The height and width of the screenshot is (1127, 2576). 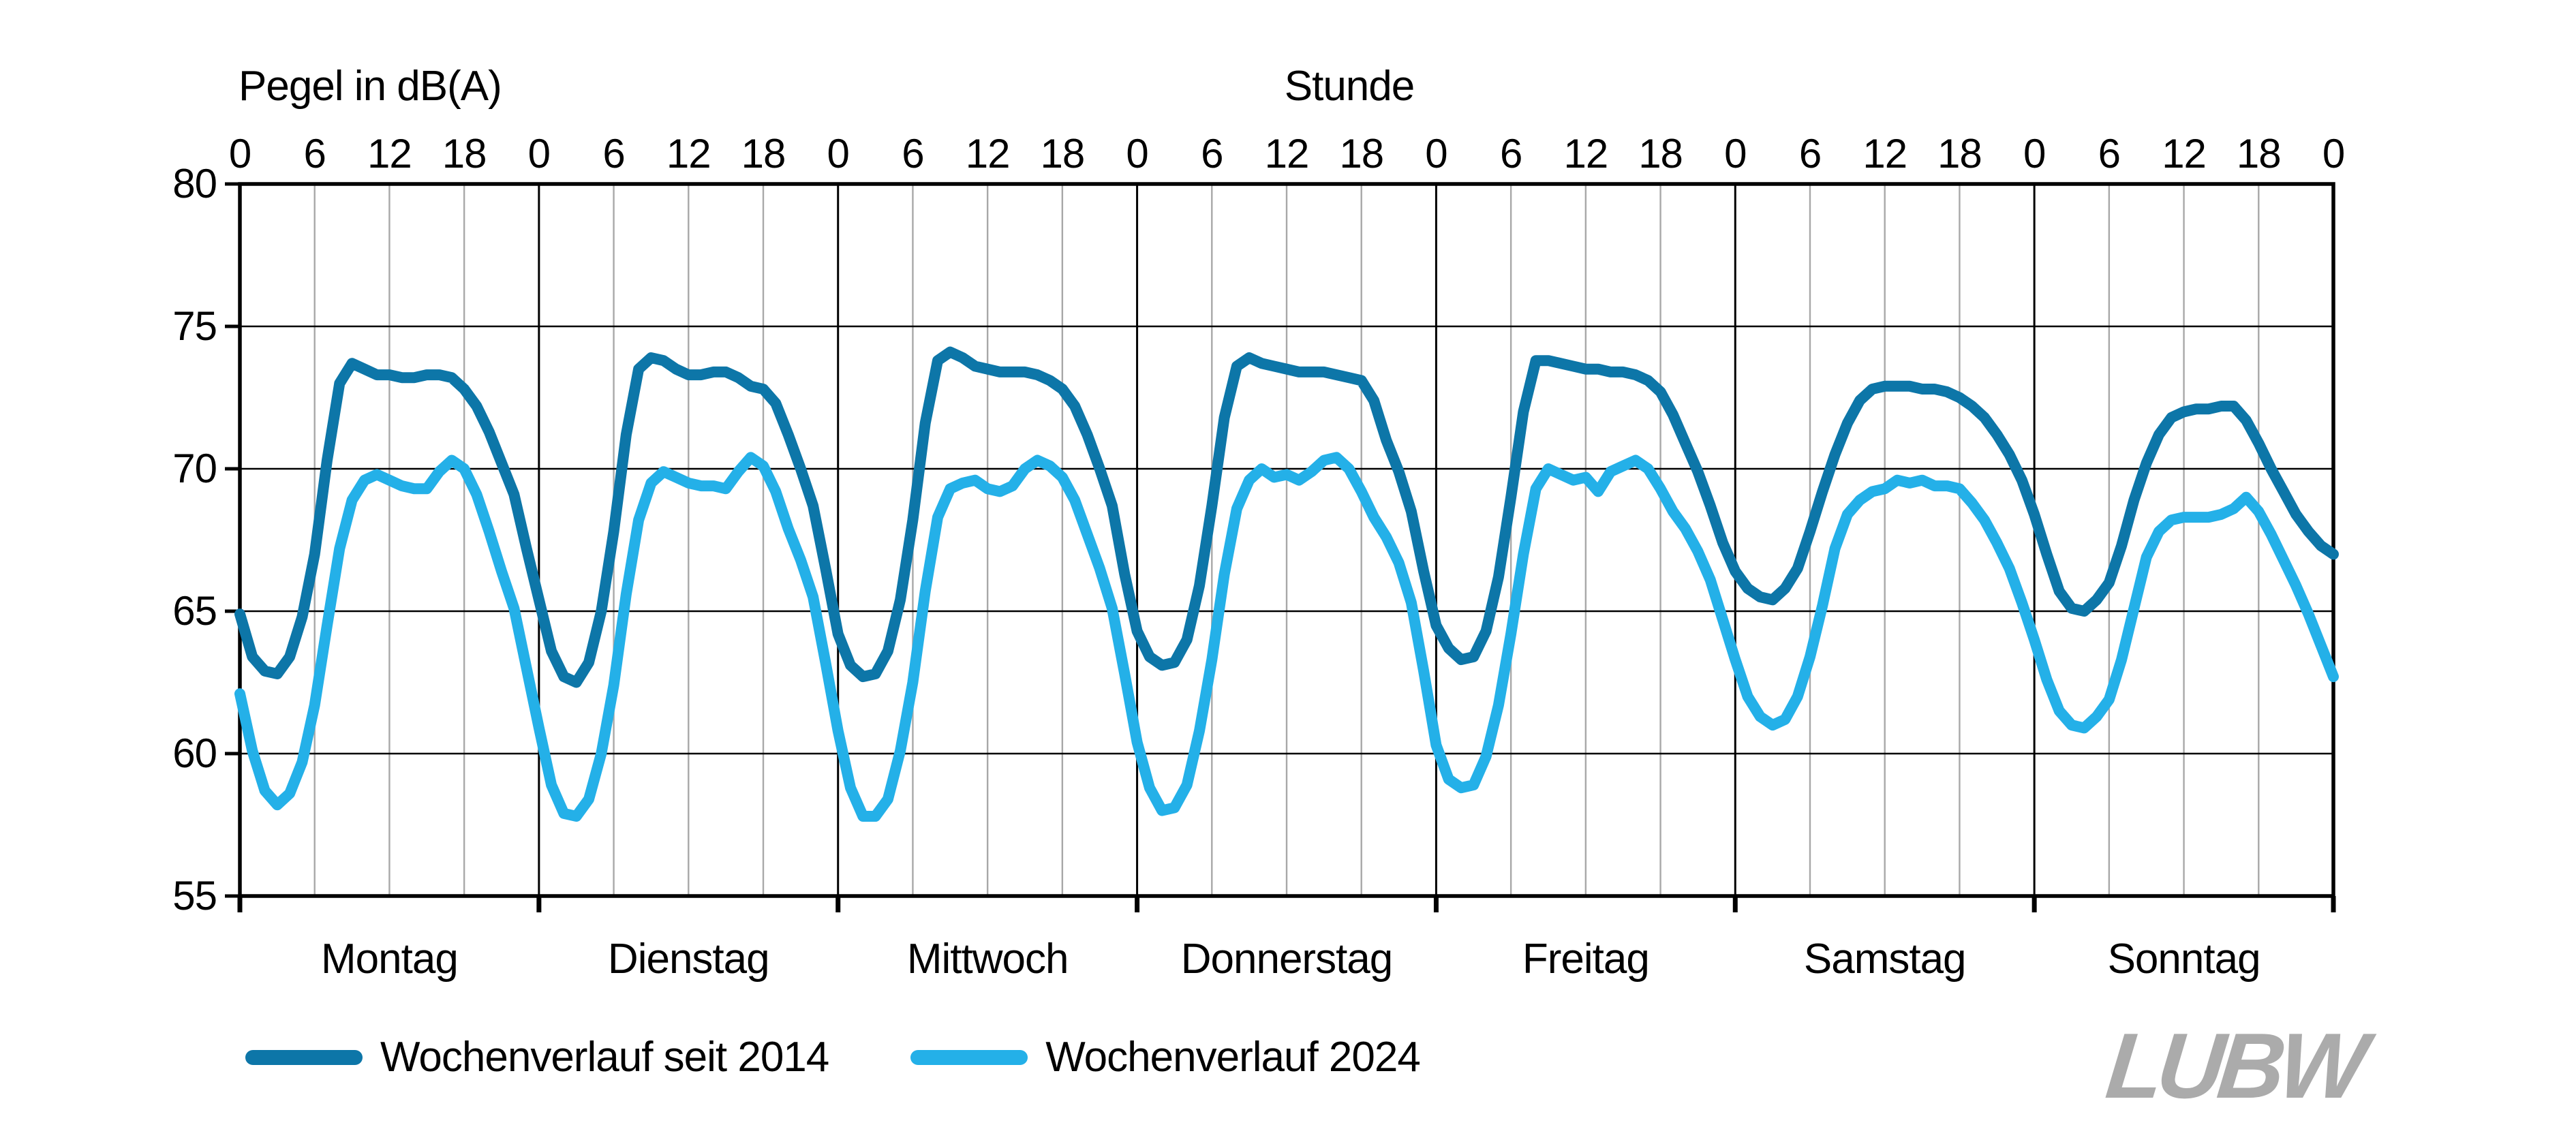 I want to click on legend-item-2024: Wochenverlauf 2024, so click(x=1165, y=1057).